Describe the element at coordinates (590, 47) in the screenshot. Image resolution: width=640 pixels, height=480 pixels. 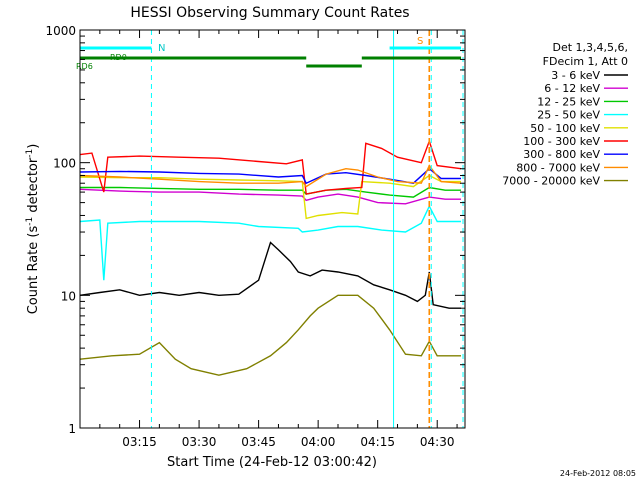
I see `legend-header-detectors: Det 1,3,4,5,6,` at that location.